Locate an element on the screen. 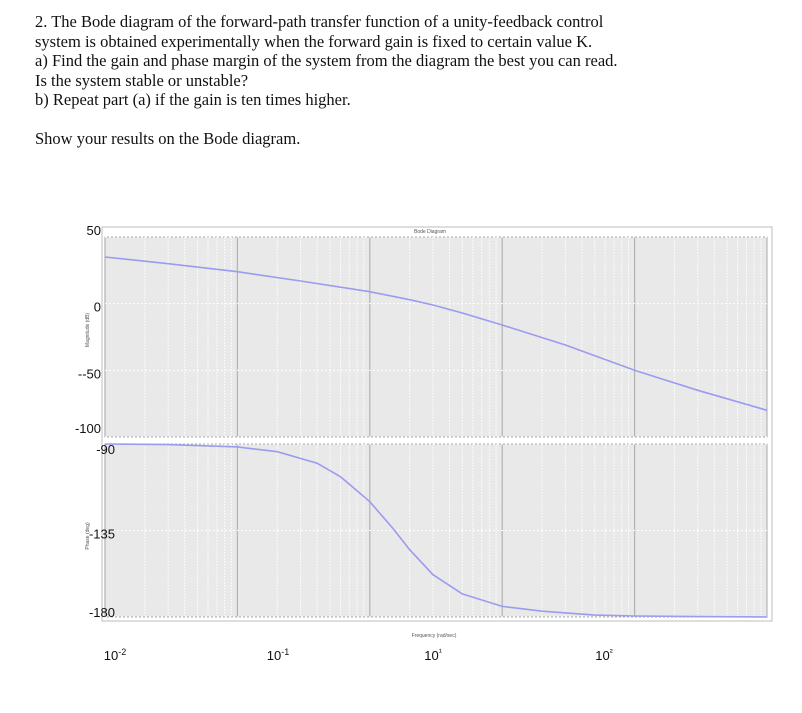 The width and height of the screenshot is (802, 713). phase-tick-label: -180 is located at coordinates (102, 612).